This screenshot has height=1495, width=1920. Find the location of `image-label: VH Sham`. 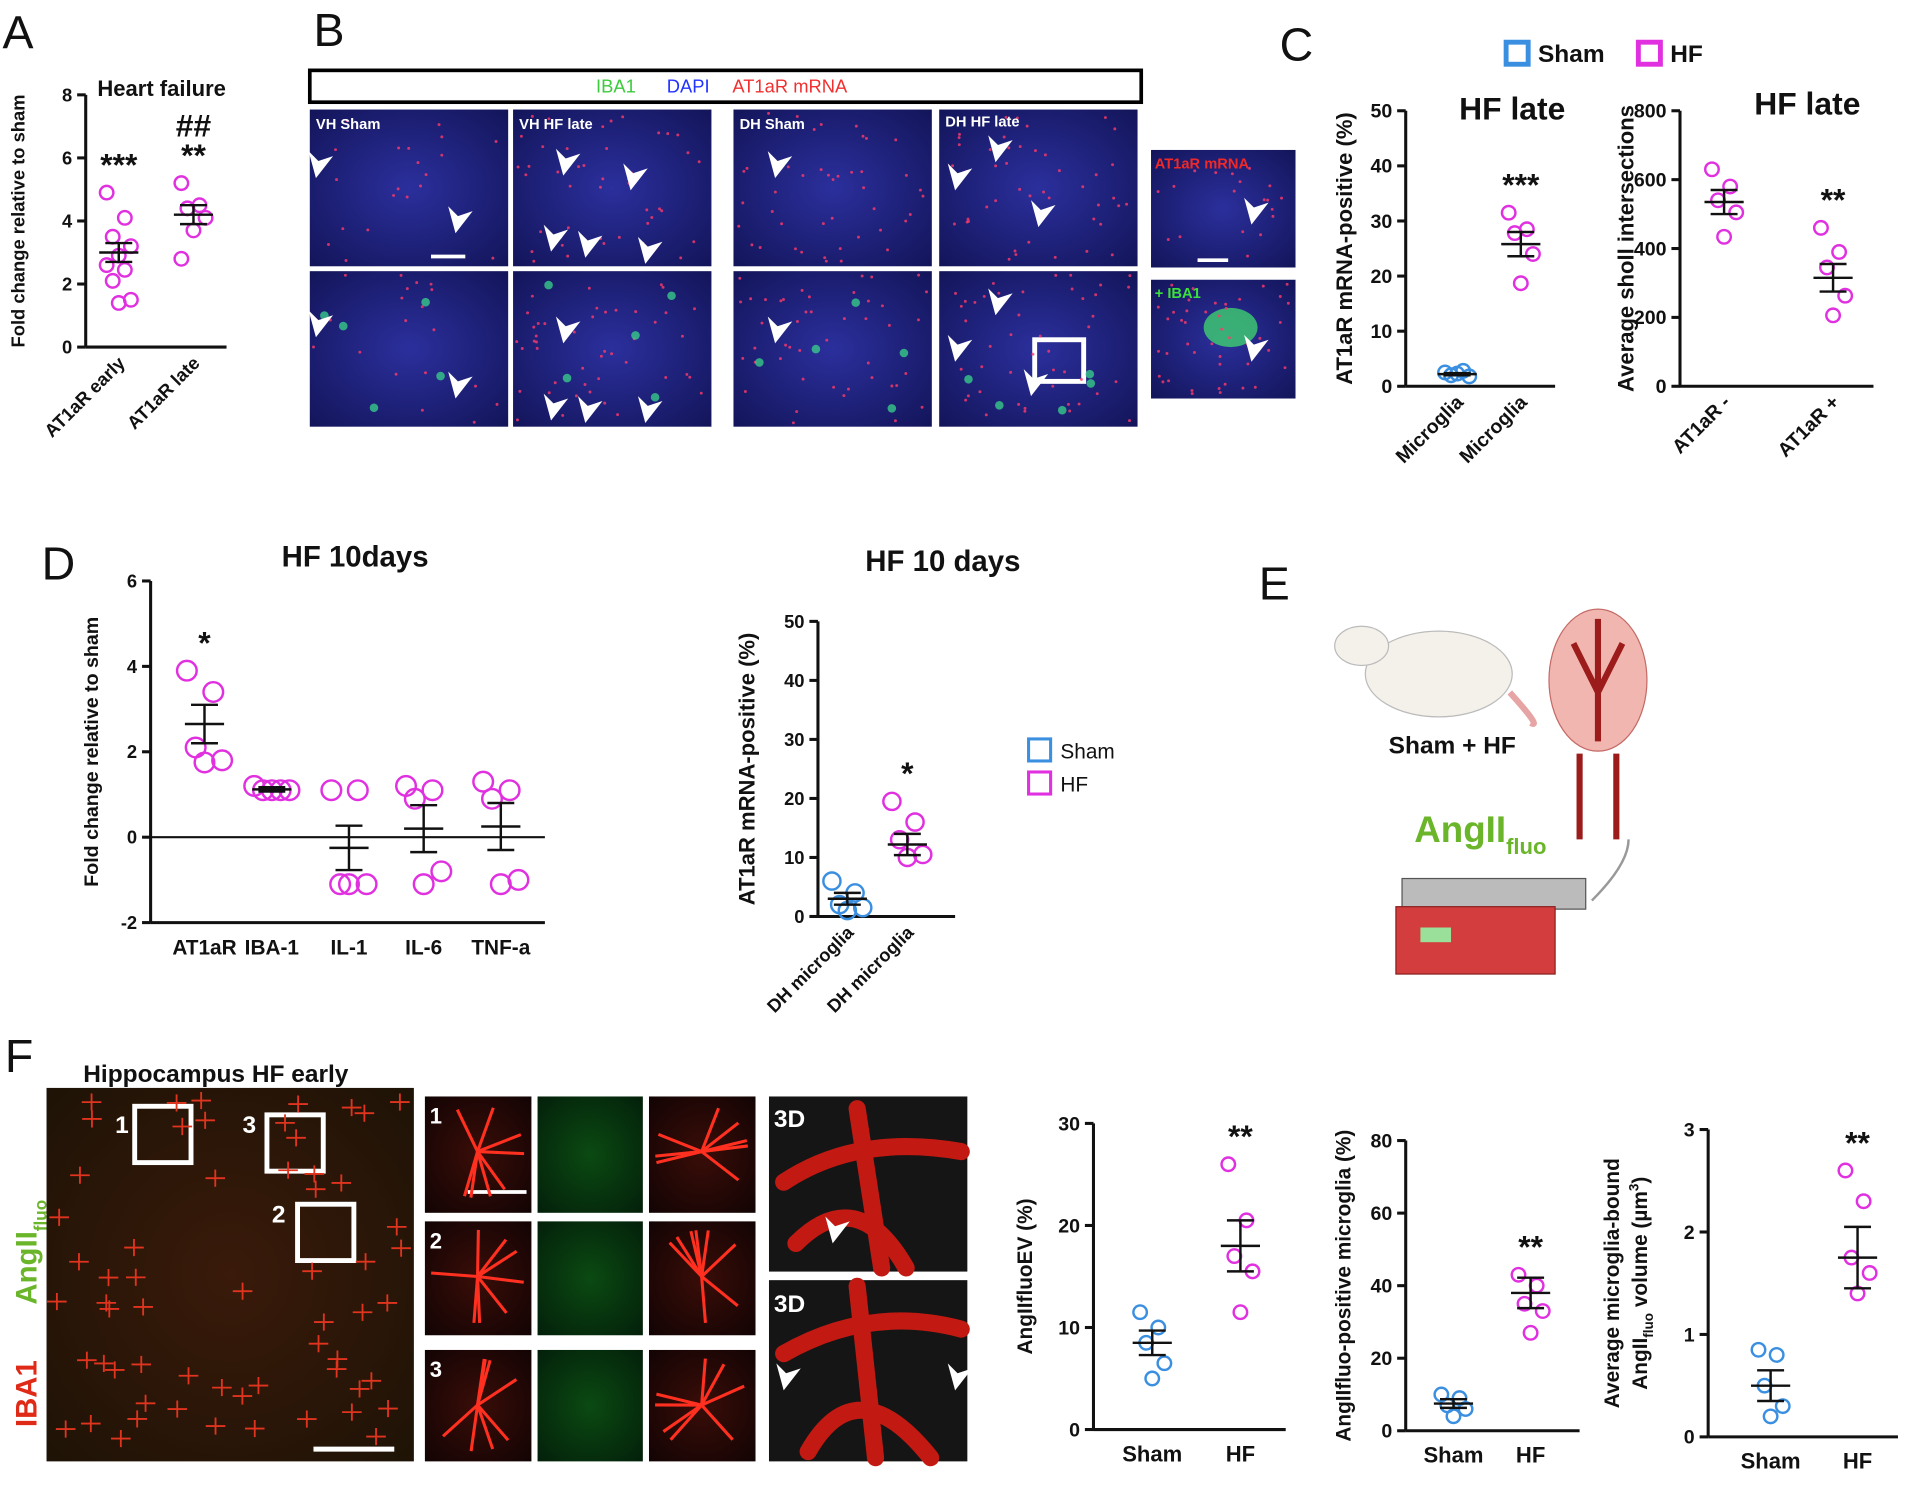

image-label: VH Sham is located at coordinates (348, 125).